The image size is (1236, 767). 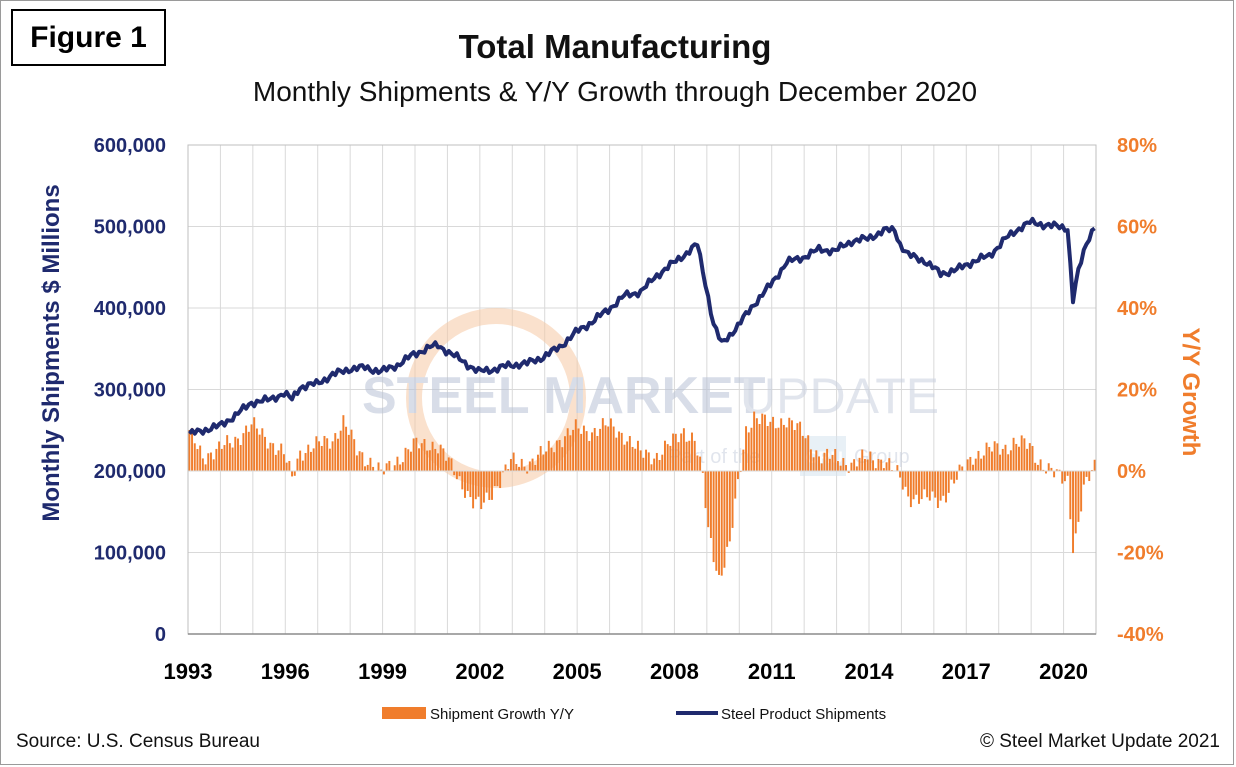 What do you see at coordinates (1140, 635) in the screenshot?
I see `right-tick-label: -40%` at bounding box center [1140, 635].